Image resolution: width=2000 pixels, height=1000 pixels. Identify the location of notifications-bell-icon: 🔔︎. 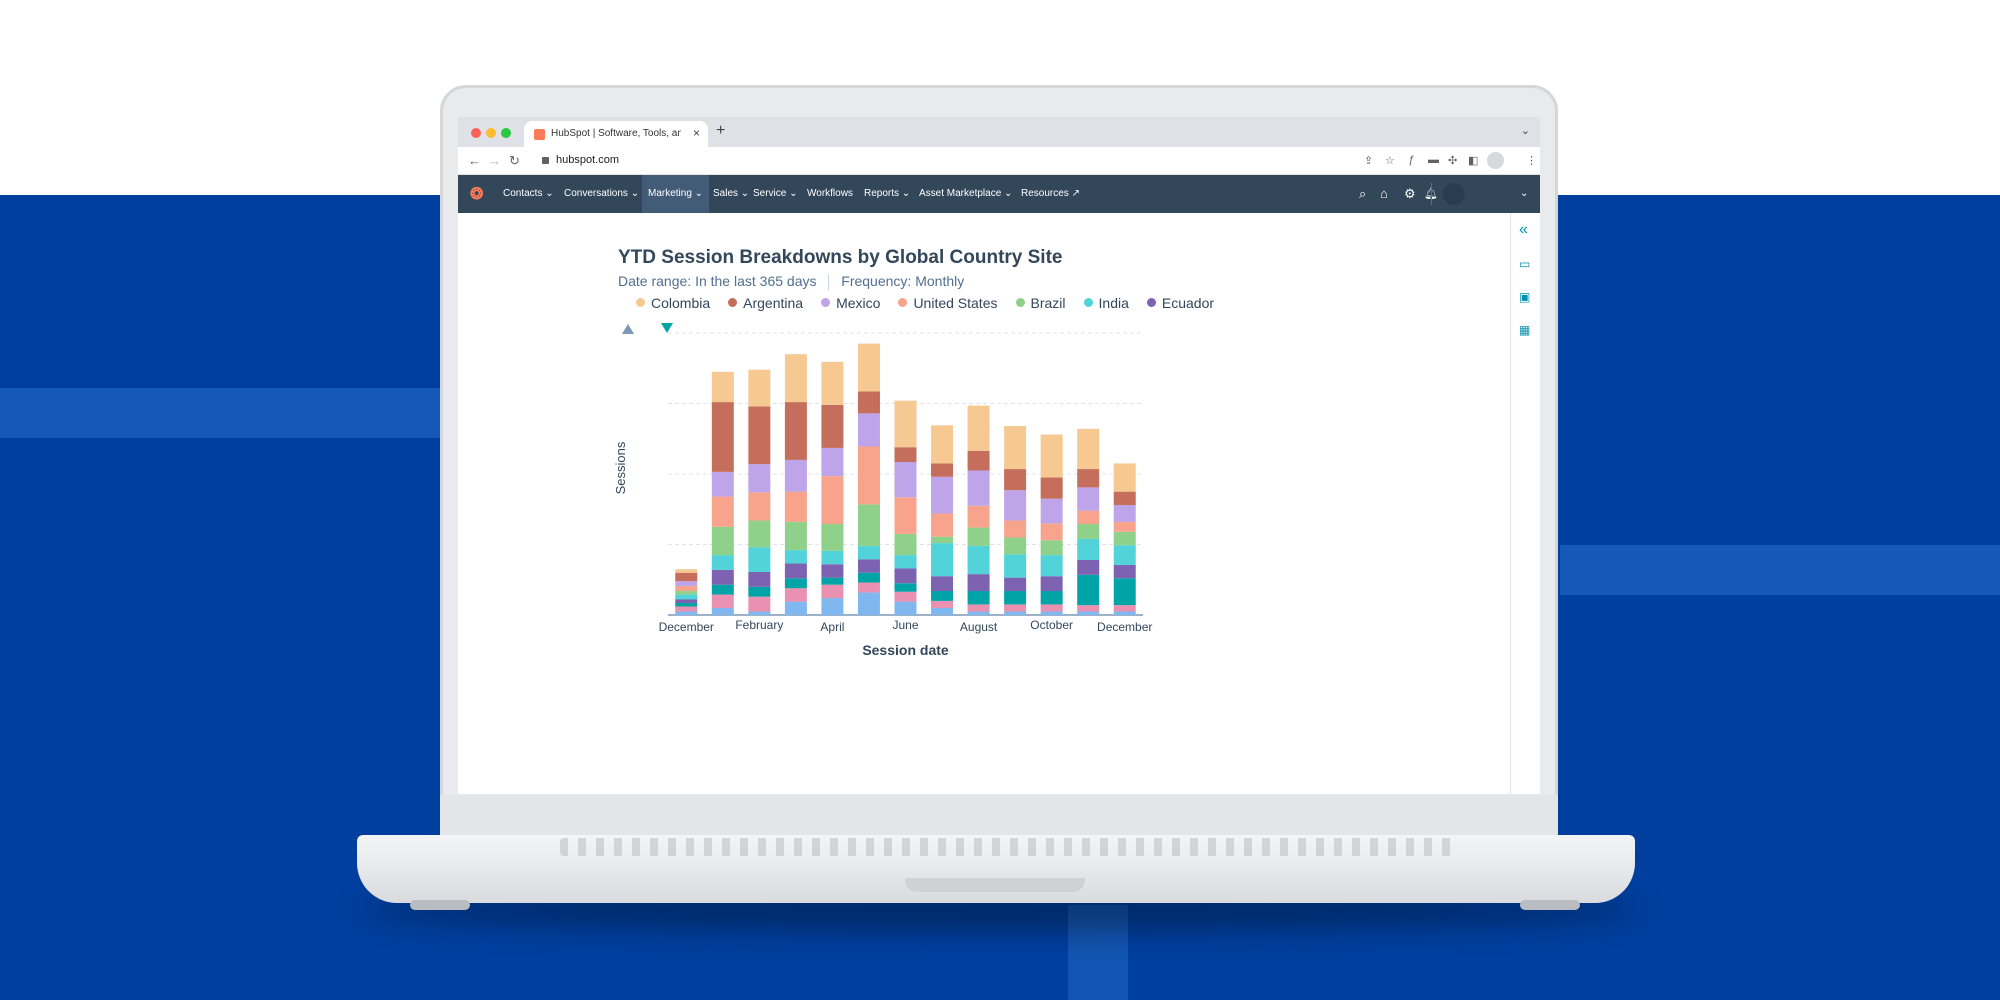
(1431, 193).